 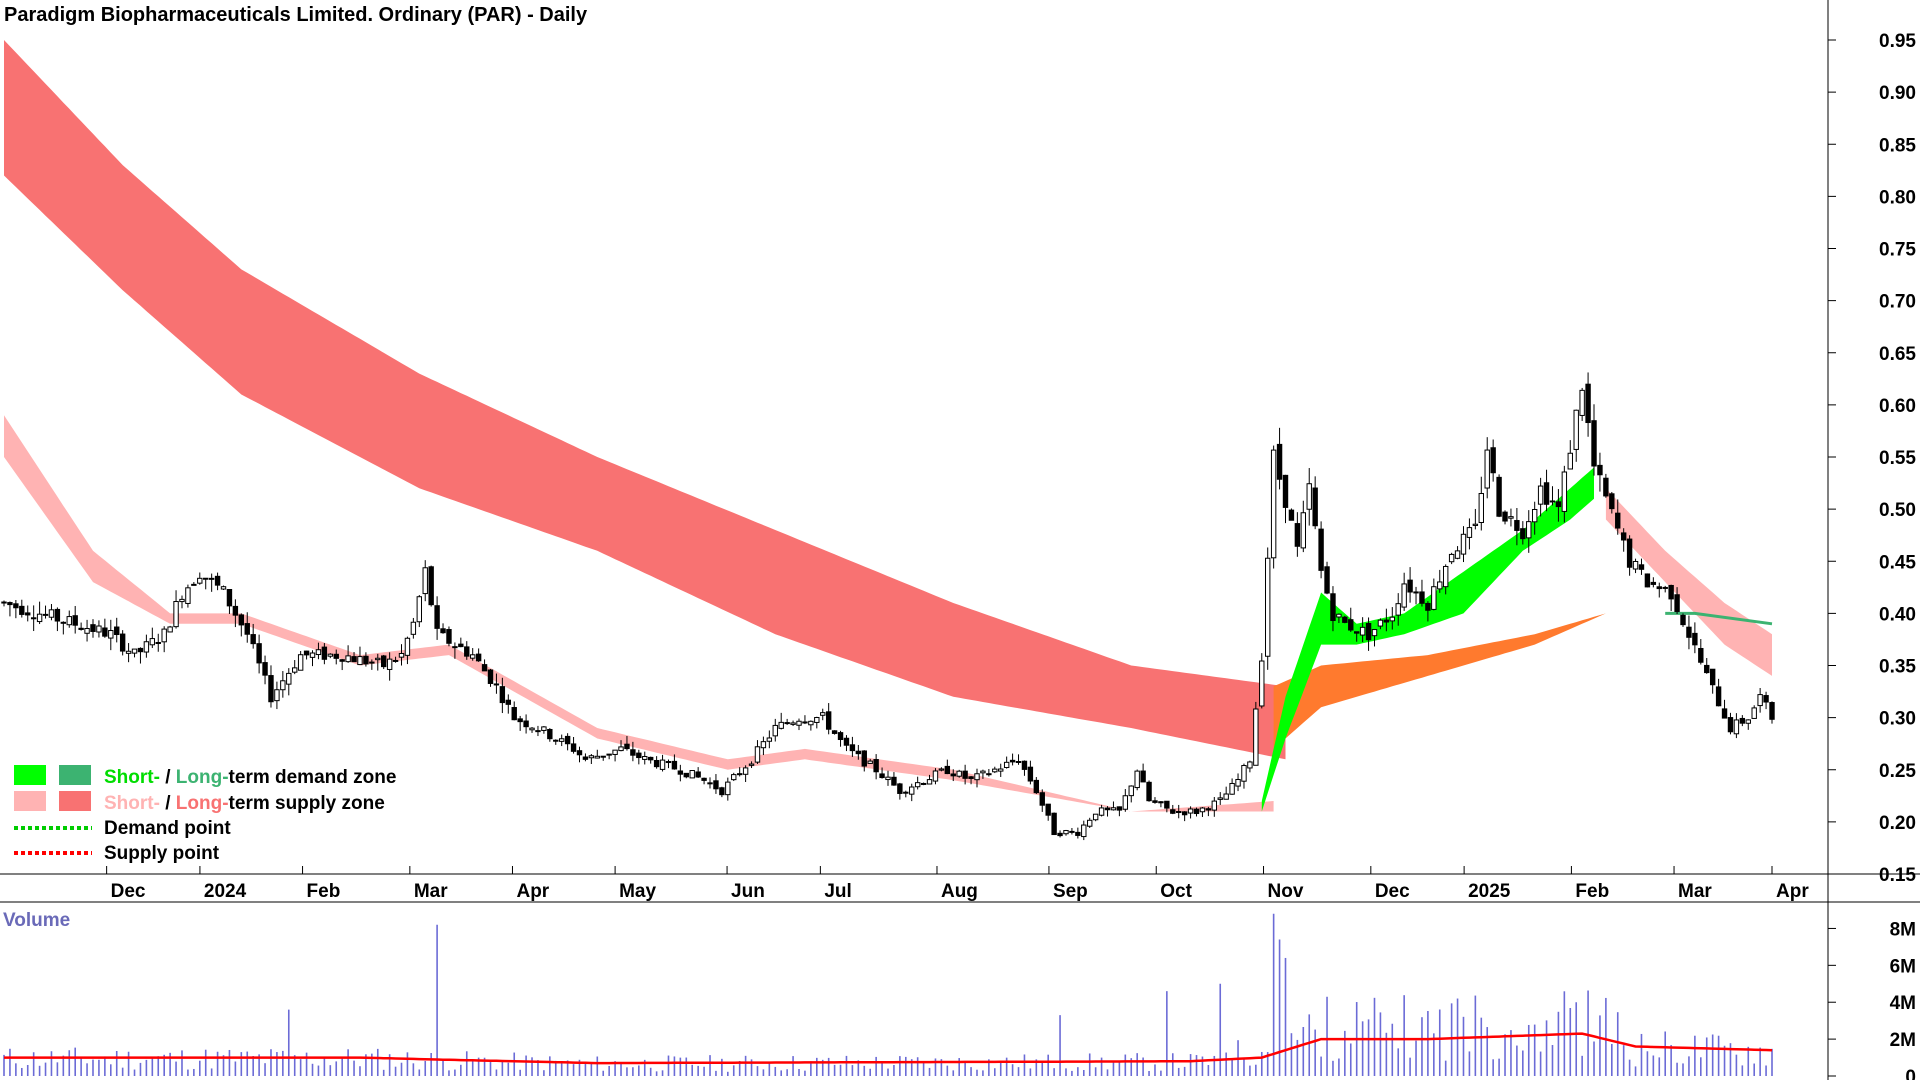 What do you see at coordinates (1897, 354) in the screenshot?
I see `price-y-tick-label: 0.65` at bounding box center [1897, 354].